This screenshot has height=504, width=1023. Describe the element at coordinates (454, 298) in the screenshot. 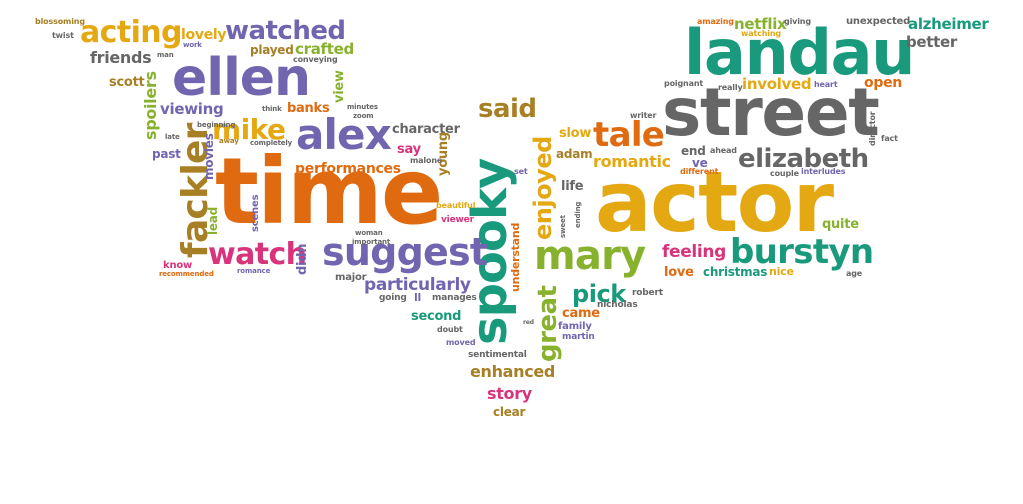

I see `word-manages: manages` at that location.